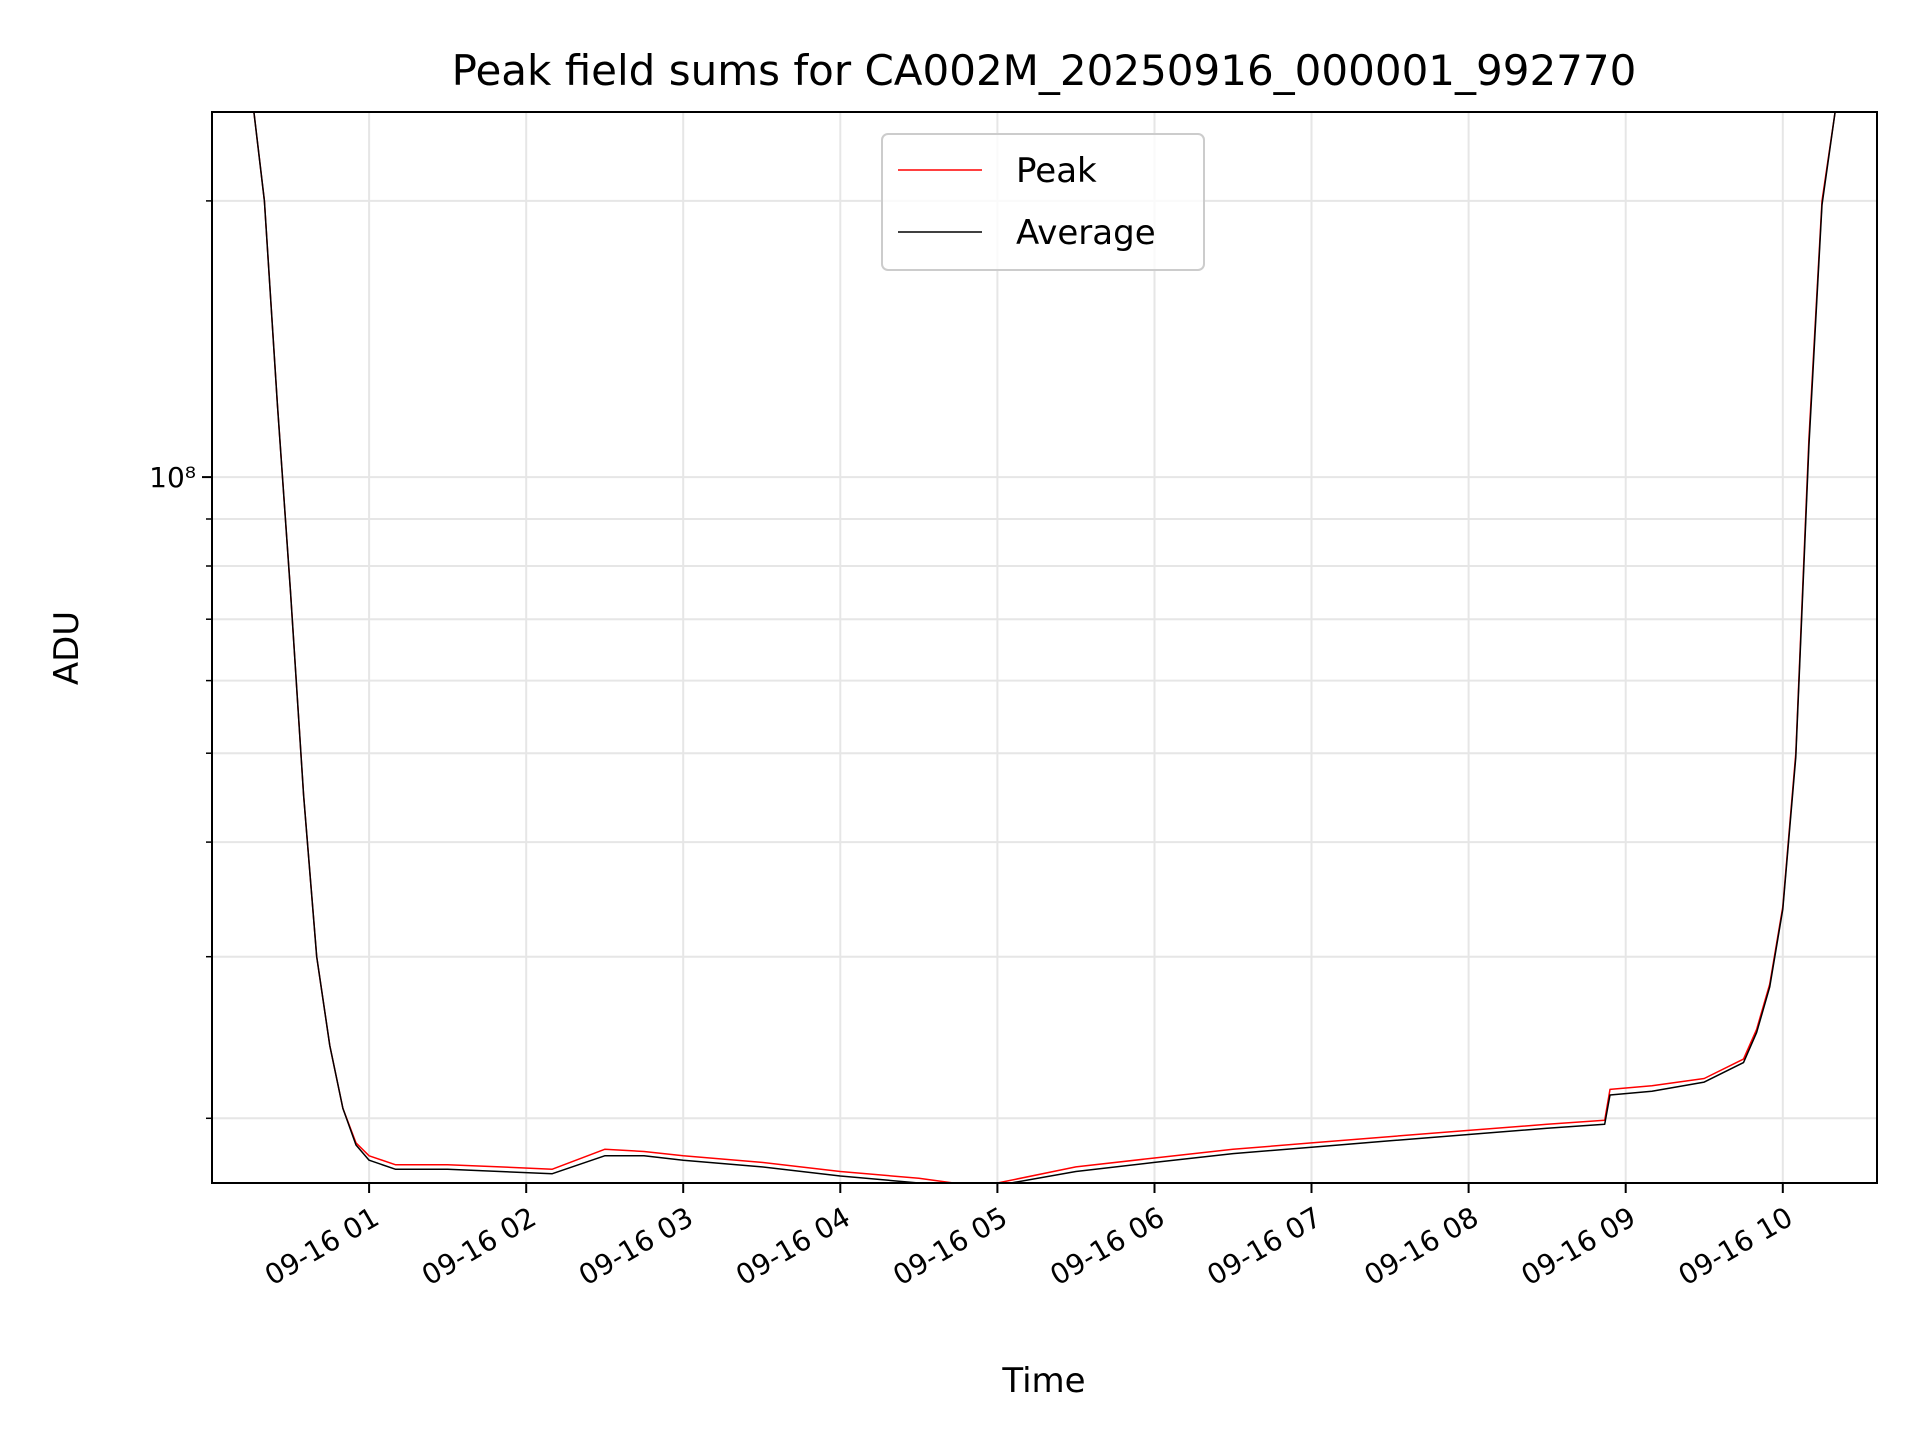 The height and width of the screenshot is (1440, 1920). I want to click on x-axis-label: Time, so click(1043, 1381).